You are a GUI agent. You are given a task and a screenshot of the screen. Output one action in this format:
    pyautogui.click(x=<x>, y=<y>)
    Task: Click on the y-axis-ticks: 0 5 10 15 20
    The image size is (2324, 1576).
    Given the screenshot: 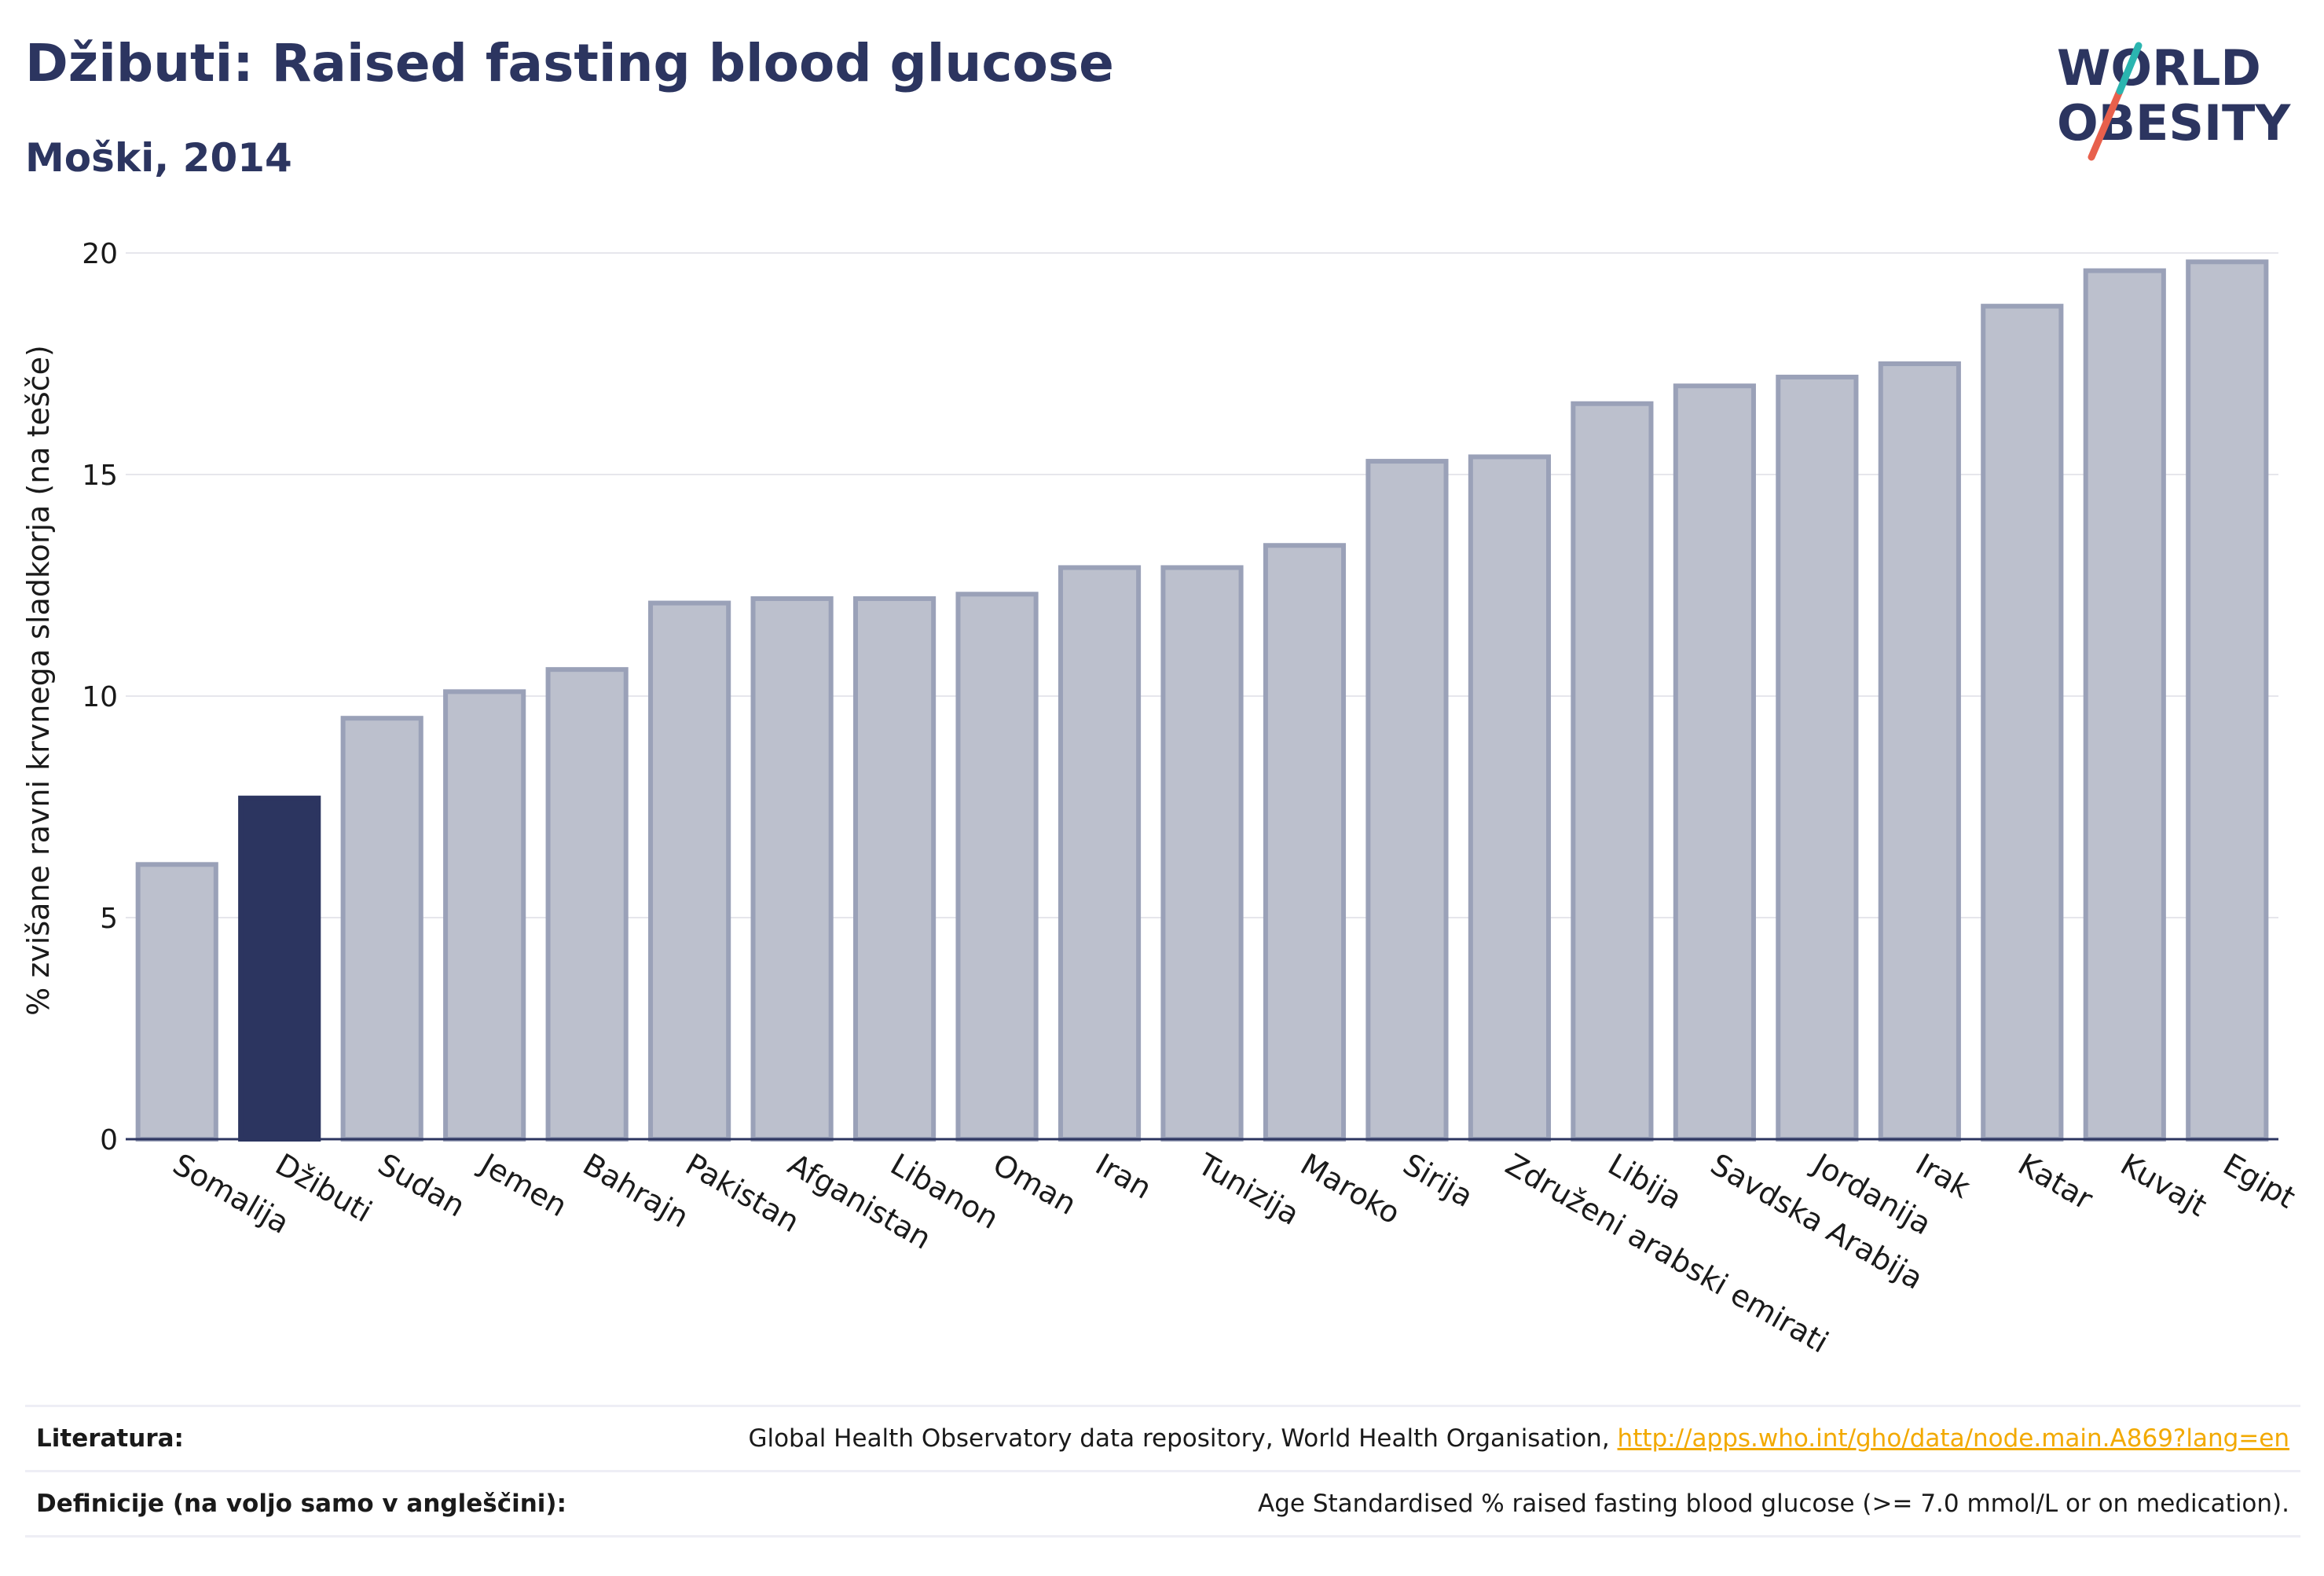 What is the action you would take?
    pyautogui.click(x=100, y=697)
    